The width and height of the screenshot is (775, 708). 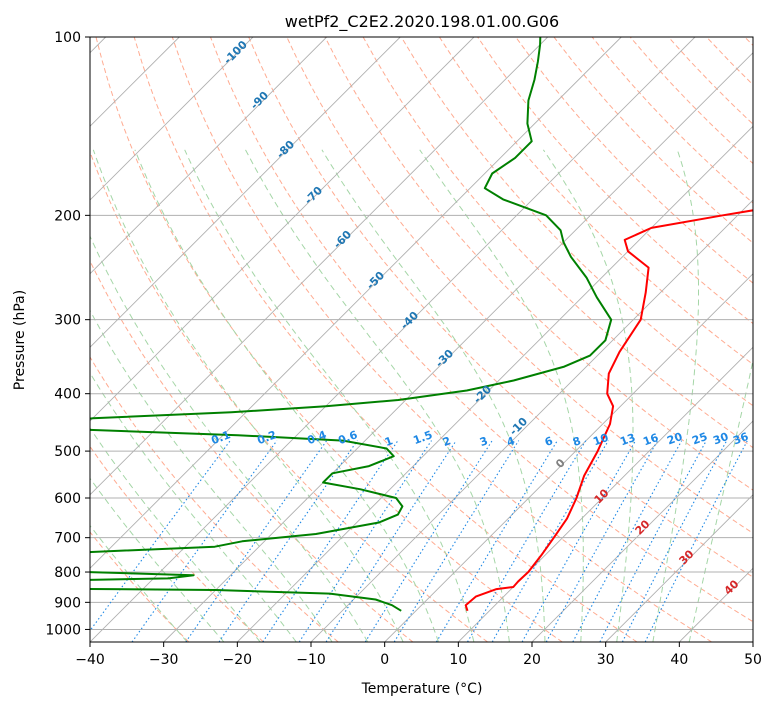 What do you see at coordinates (164, 660) in the screenshot?
I see `x-tick-label: −30` at bounding box center [164, 660].